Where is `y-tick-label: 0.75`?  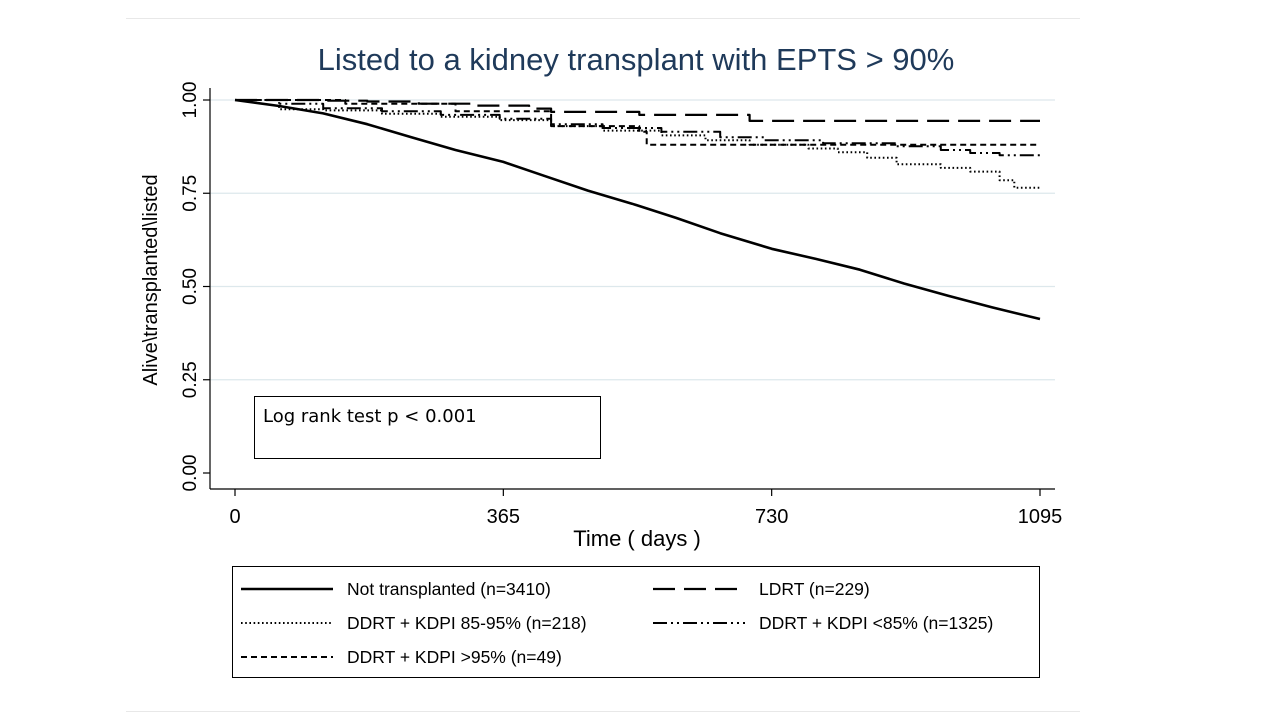 y-tick-label: 0.75 is located at coordinates (190, 193).